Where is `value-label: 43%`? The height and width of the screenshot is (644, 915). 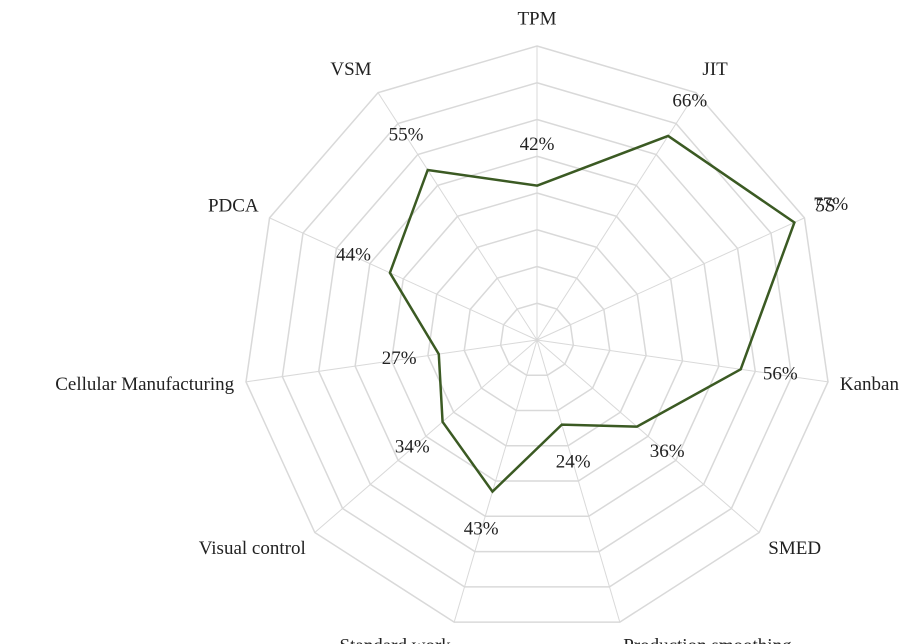
value-label: 43% is located at coordinates (481, 528).